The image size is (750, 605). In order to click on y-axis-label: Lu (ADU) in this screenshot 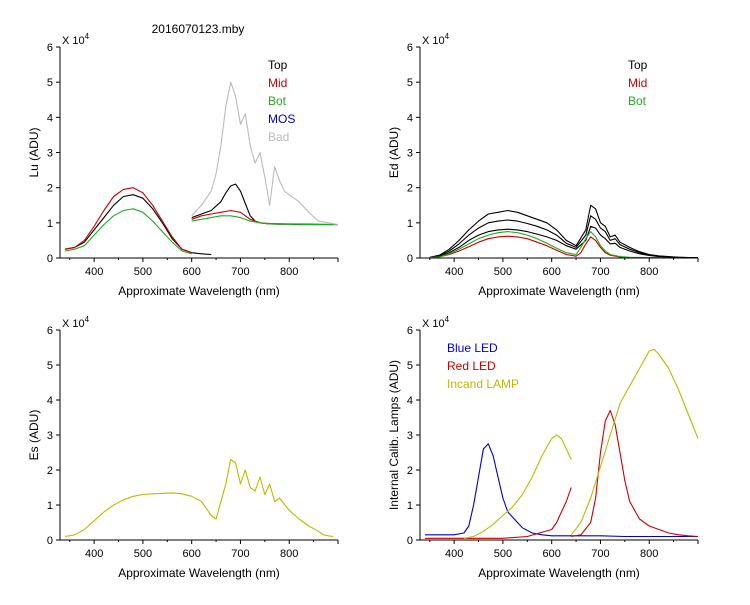, I will do `click(34, 152)`.